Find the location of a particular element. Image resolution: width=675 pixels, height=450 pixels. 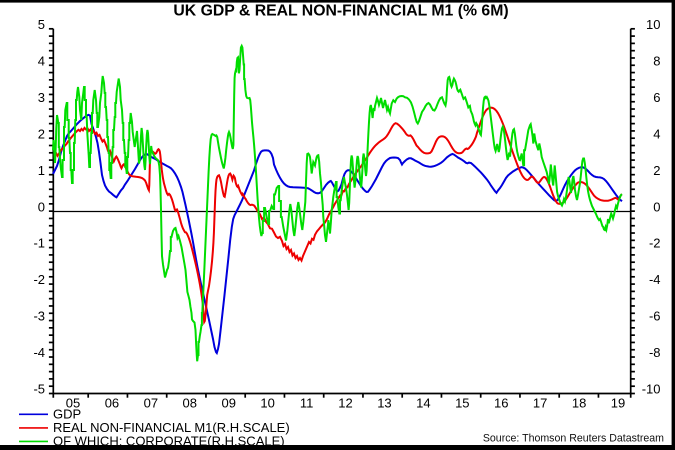

svg-text: 3 is located at coordinates (41, 97).